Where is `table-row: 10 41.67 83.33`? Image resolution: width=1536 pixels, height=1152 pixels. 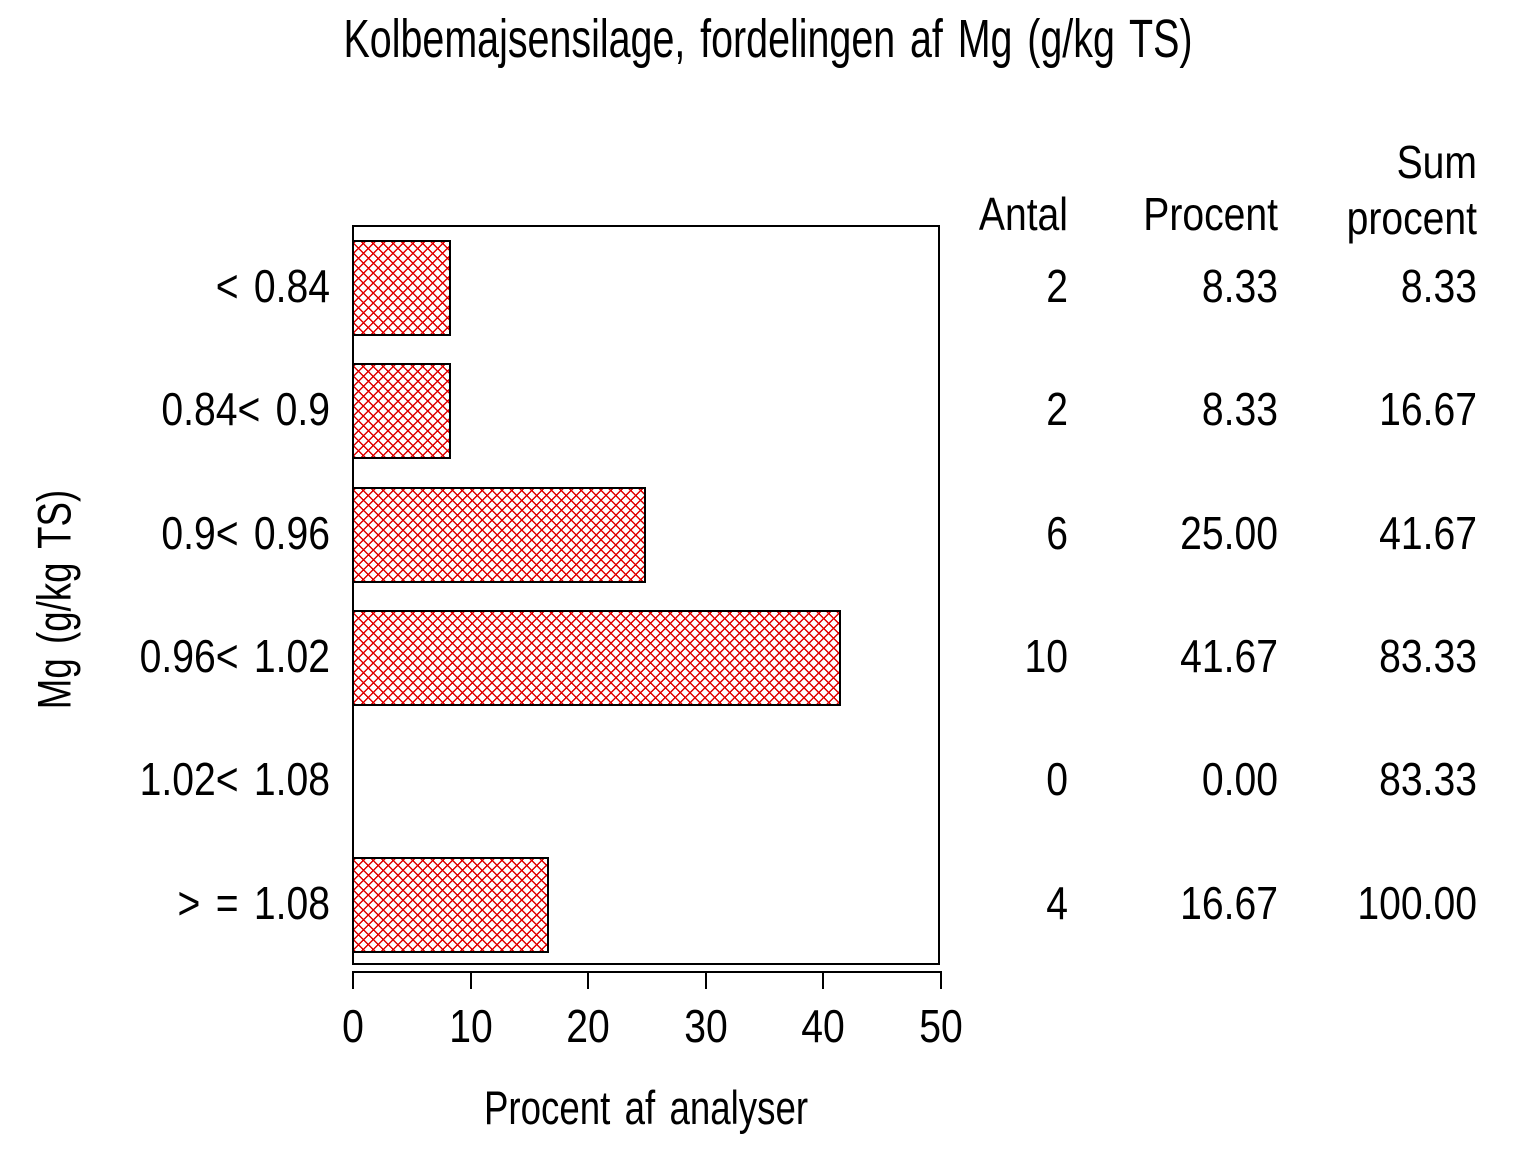
table-row: 10 41.67 83.33 is located at coordinates (768, 656).